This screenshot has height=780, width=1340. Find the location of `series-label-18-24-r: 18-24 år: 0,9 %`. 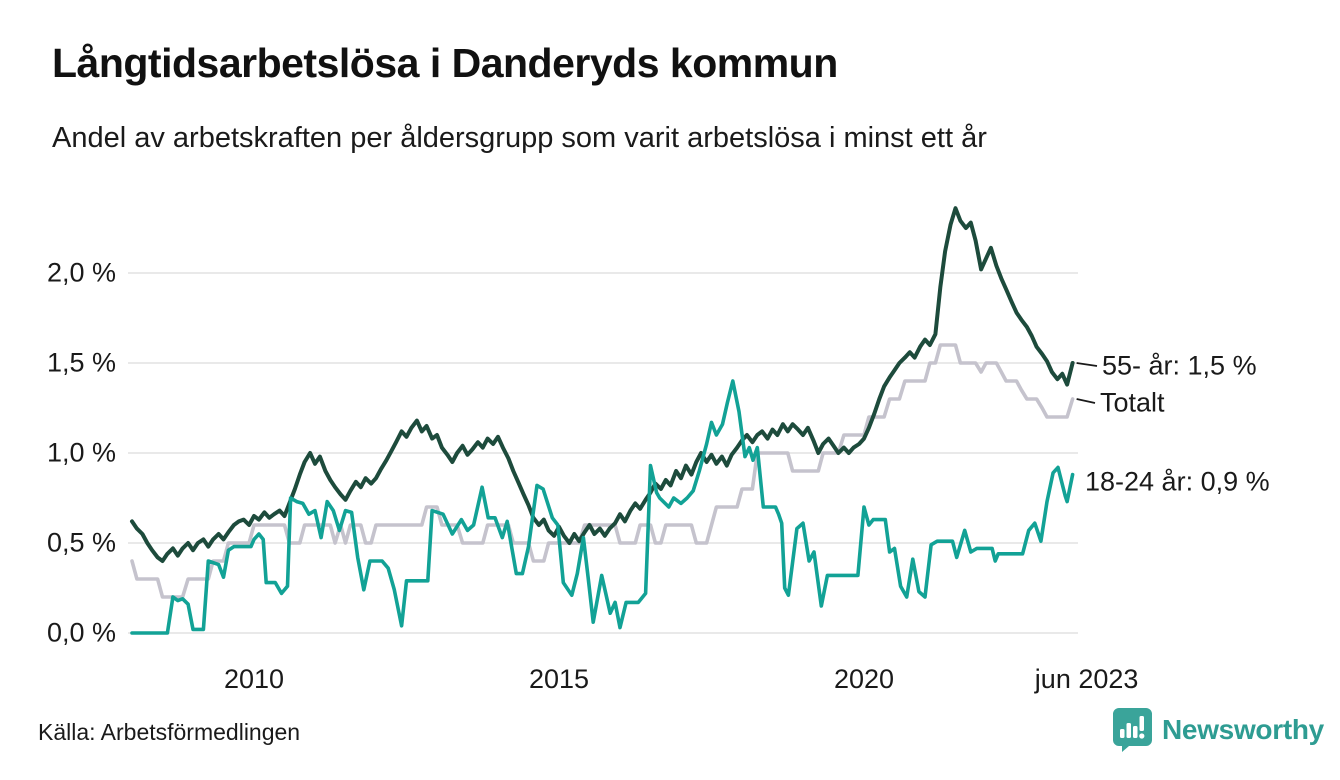

series-label-18-24-r: 18-24 år: 0,9 % is located at coordinates (1177, 481).